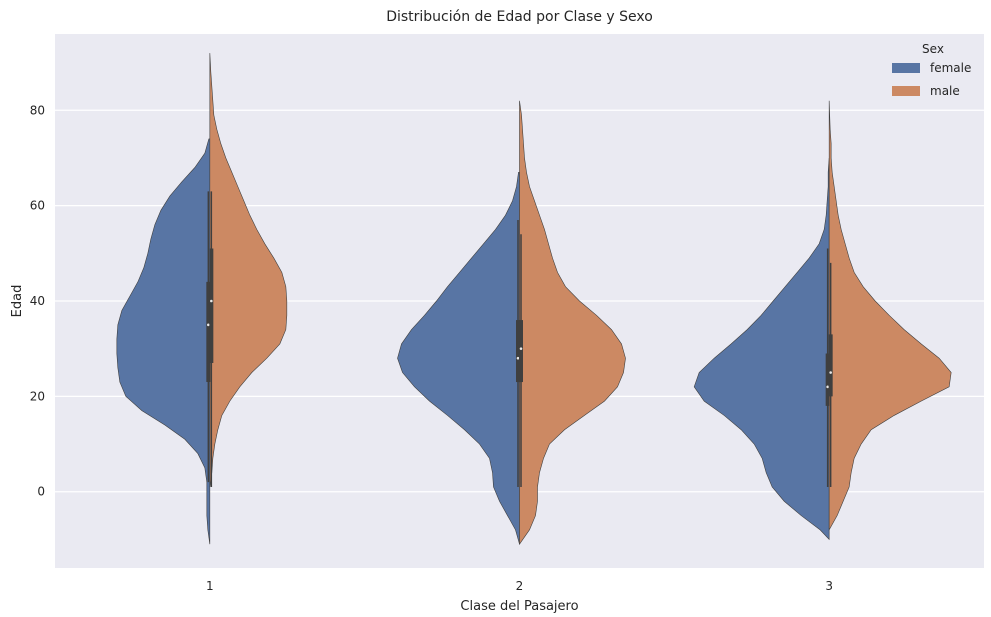 The width and height of the screenshot is (991, 617). What do you see at coordinates (933, 49) in the screenshot?
I see `legend-title: Sex` at bounding box center [933, 49].